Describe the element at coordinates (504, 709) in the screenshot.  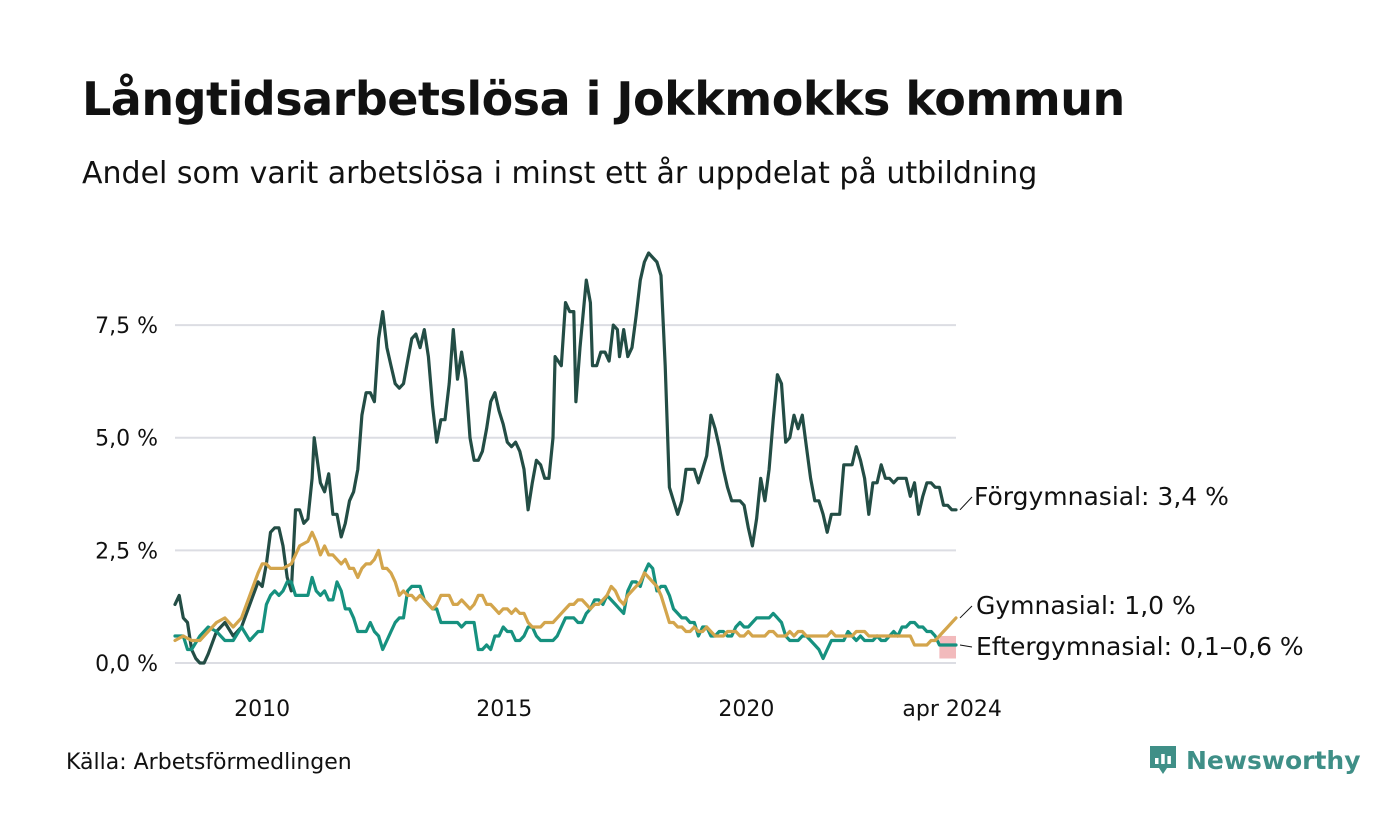
I see `x-tick-label: 2015` at that location.